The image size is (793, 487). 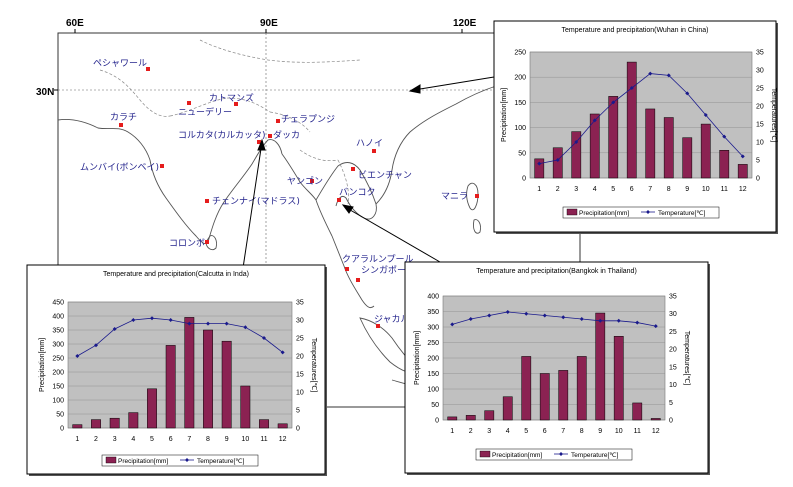 I want to click on wuhan-ytick-label: 50, so click(x=522, y=153).